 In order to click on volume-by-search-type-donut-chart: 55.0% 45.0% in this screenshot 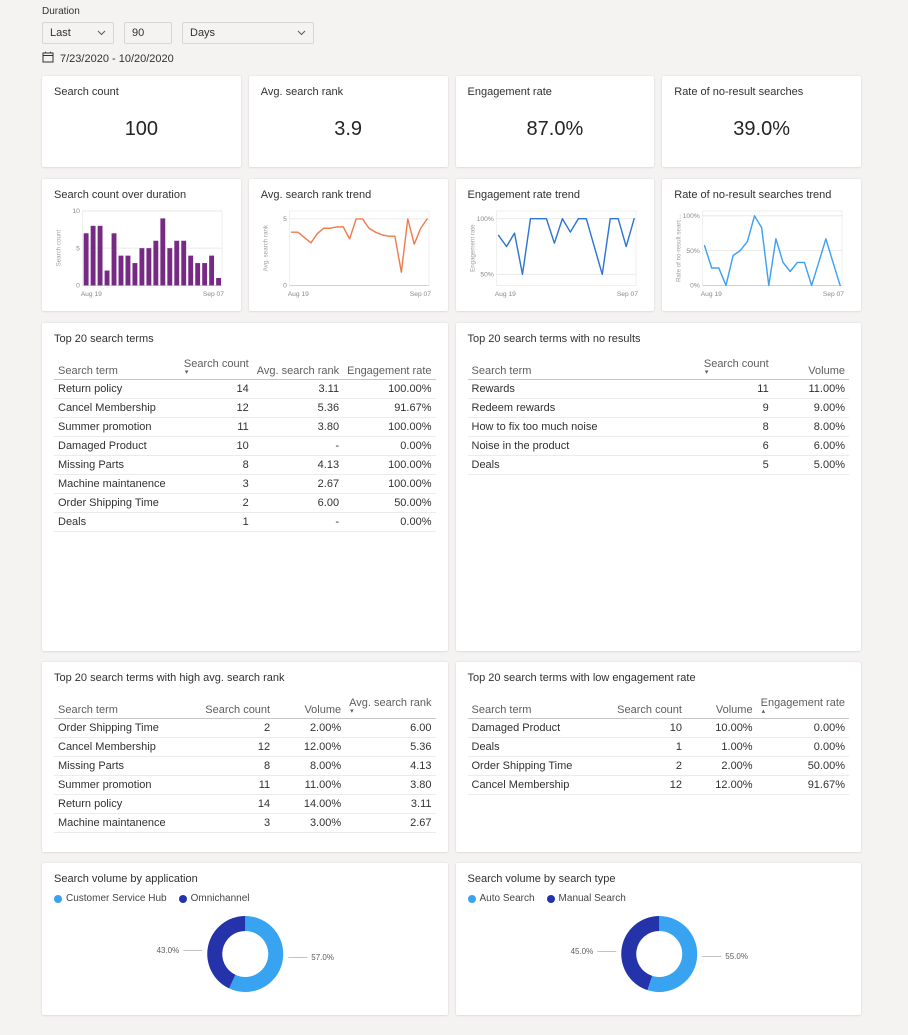, I will do `click(658, 954)`.